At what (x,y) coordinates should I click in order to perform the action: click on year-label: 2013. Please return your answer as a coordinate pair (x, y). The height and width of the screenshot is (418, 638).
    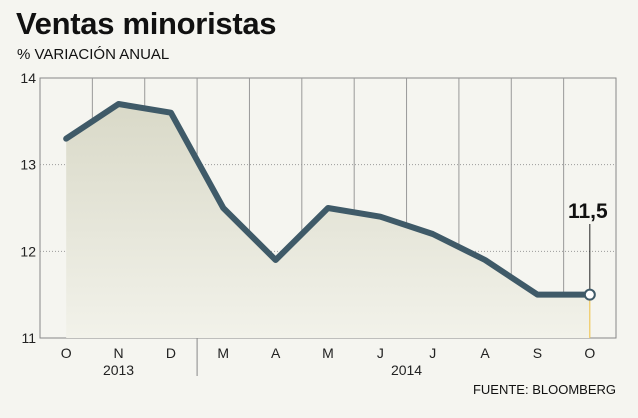
    Looking at the image, I should click on (118, 370).